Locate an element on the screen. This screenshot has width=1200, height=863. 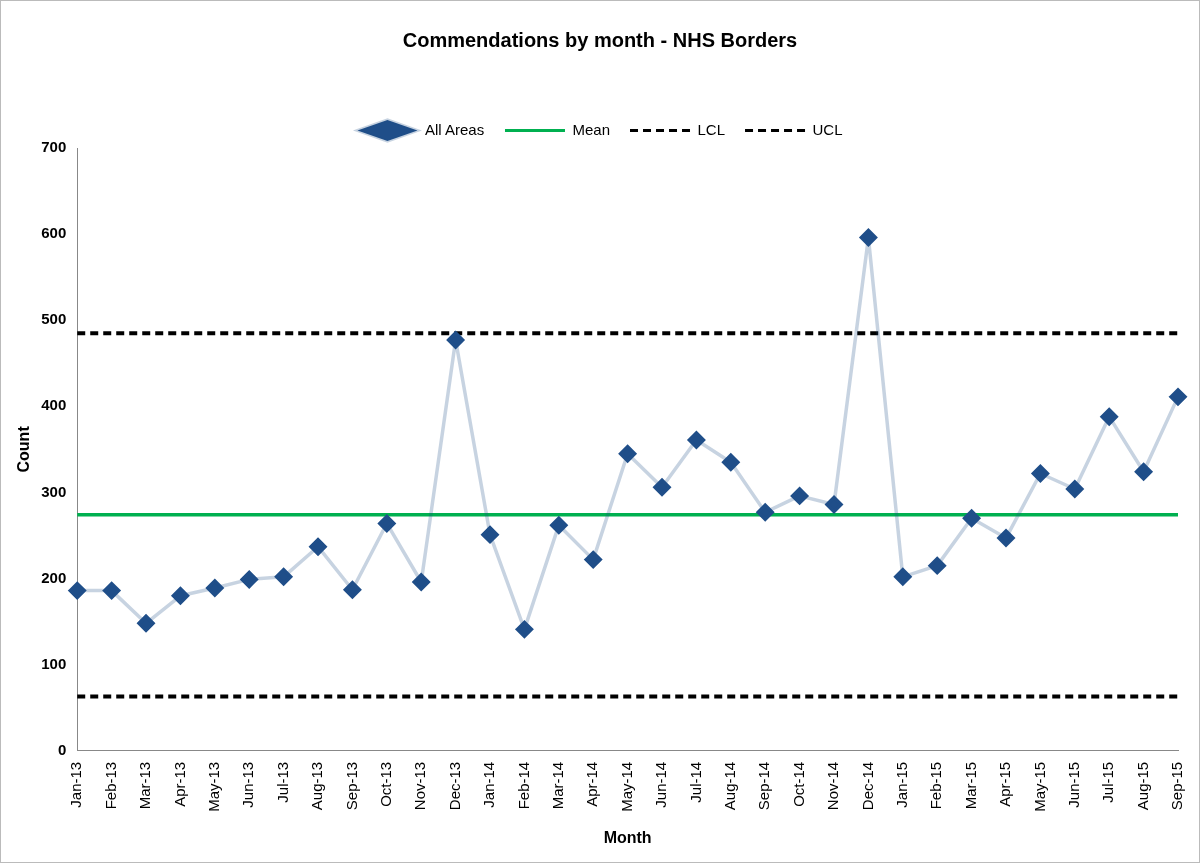
x-axis-title: Month is located at coordinates (627, 837).